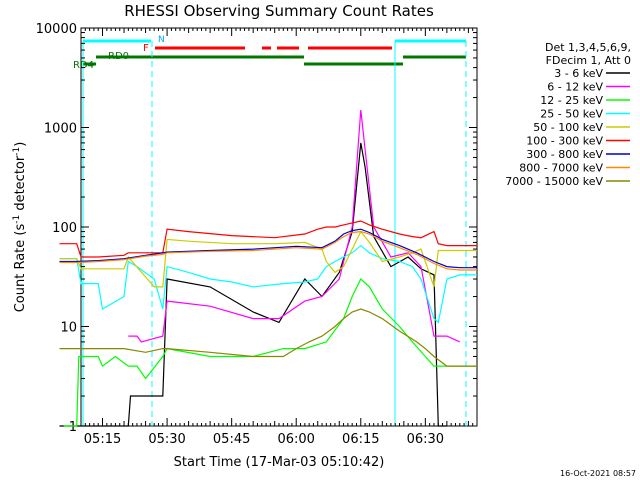  What do you see at coordinates (279, 462) in the screenshot?
I see `x-axis-label: Start Time (17-Mar-03 05:10:42)` at bounding box center [279, 462].